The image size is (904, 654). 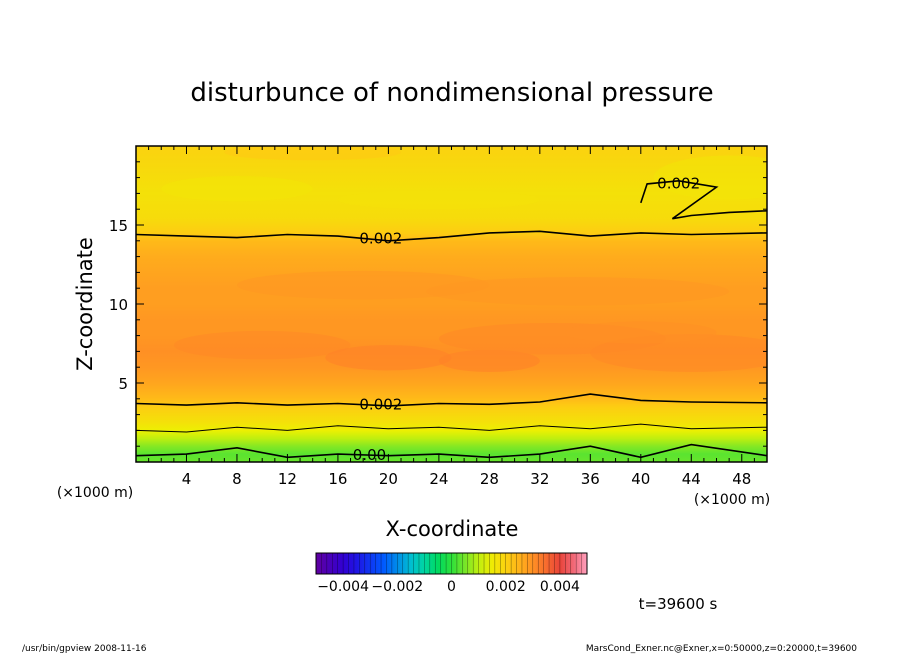 I want to click on y-tick-label: 15, so click(x=118, y=226).